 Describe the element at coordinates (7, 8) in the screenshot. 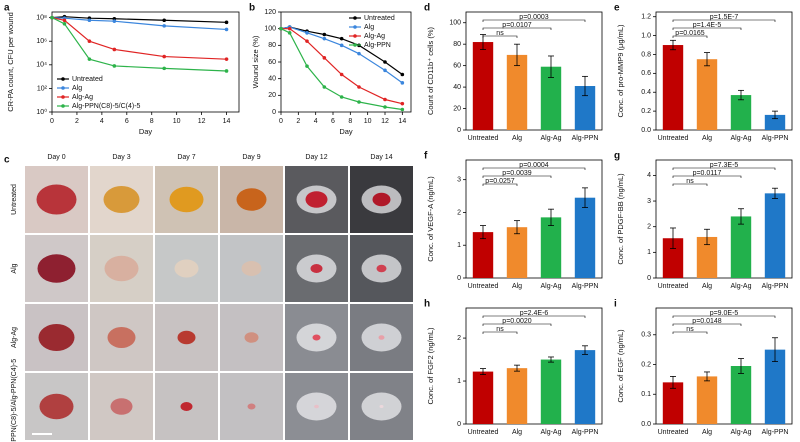

I see `panel-letter: a` at that location.